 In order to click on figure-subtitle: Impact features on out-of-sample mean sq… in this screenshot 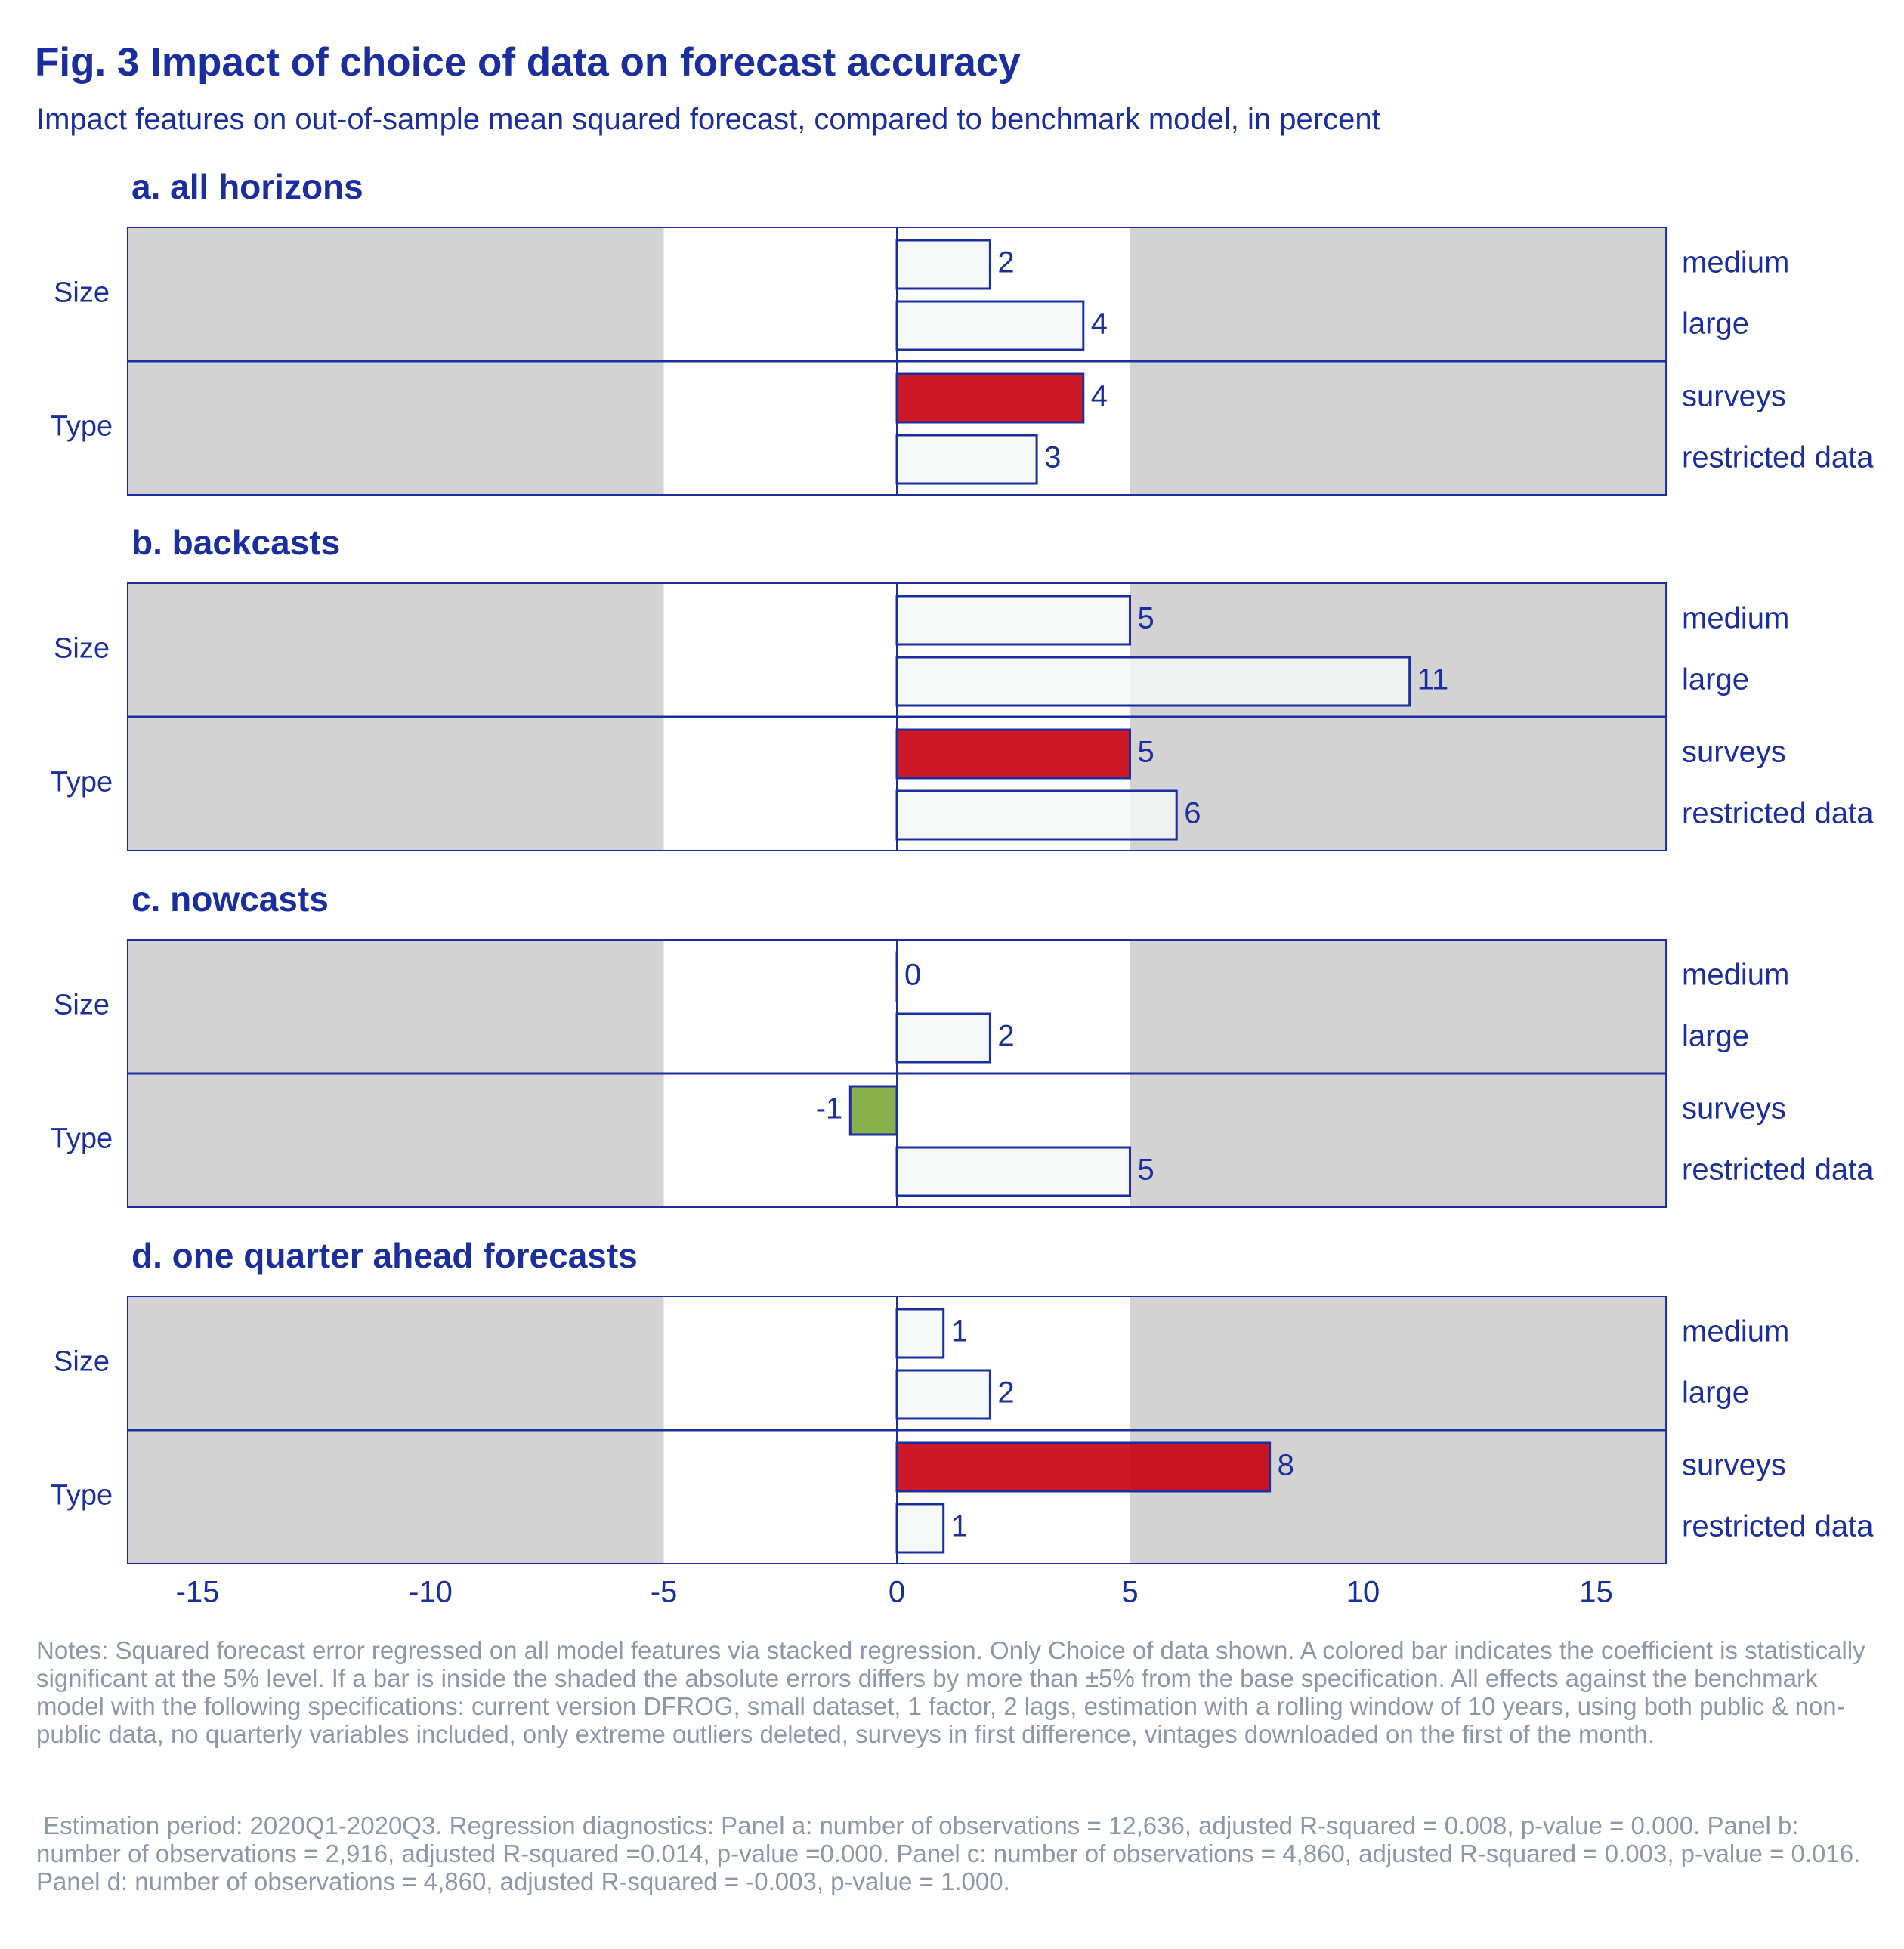, I will do `click(708, 119)`.